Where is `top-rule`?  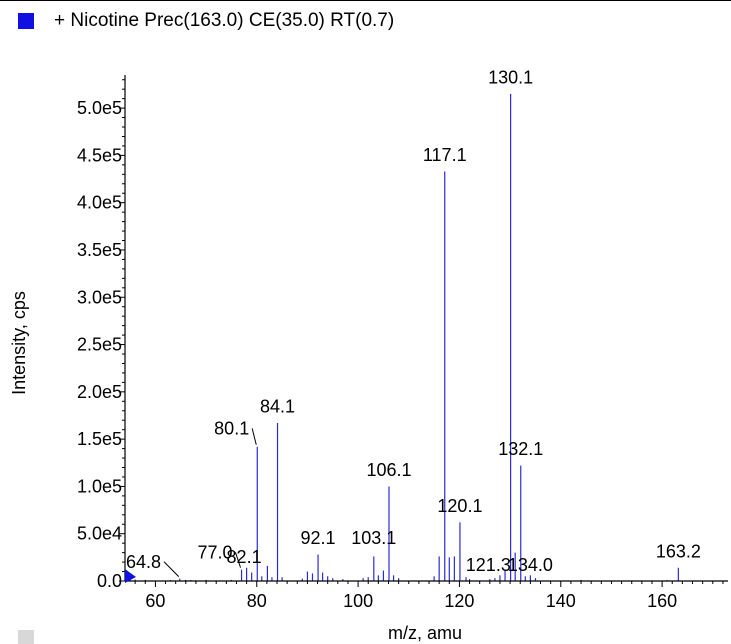
top-rule is located at coordinates (365, 0).